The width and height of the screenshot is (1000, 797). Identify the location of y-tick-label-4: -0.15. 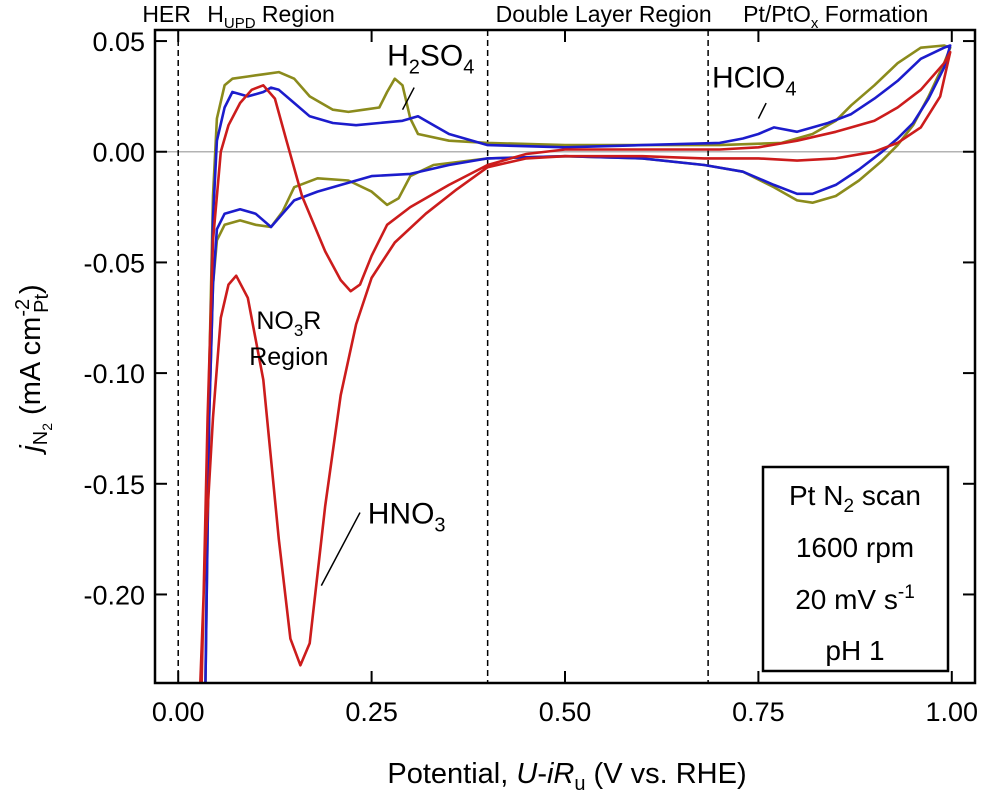
(114, 485).